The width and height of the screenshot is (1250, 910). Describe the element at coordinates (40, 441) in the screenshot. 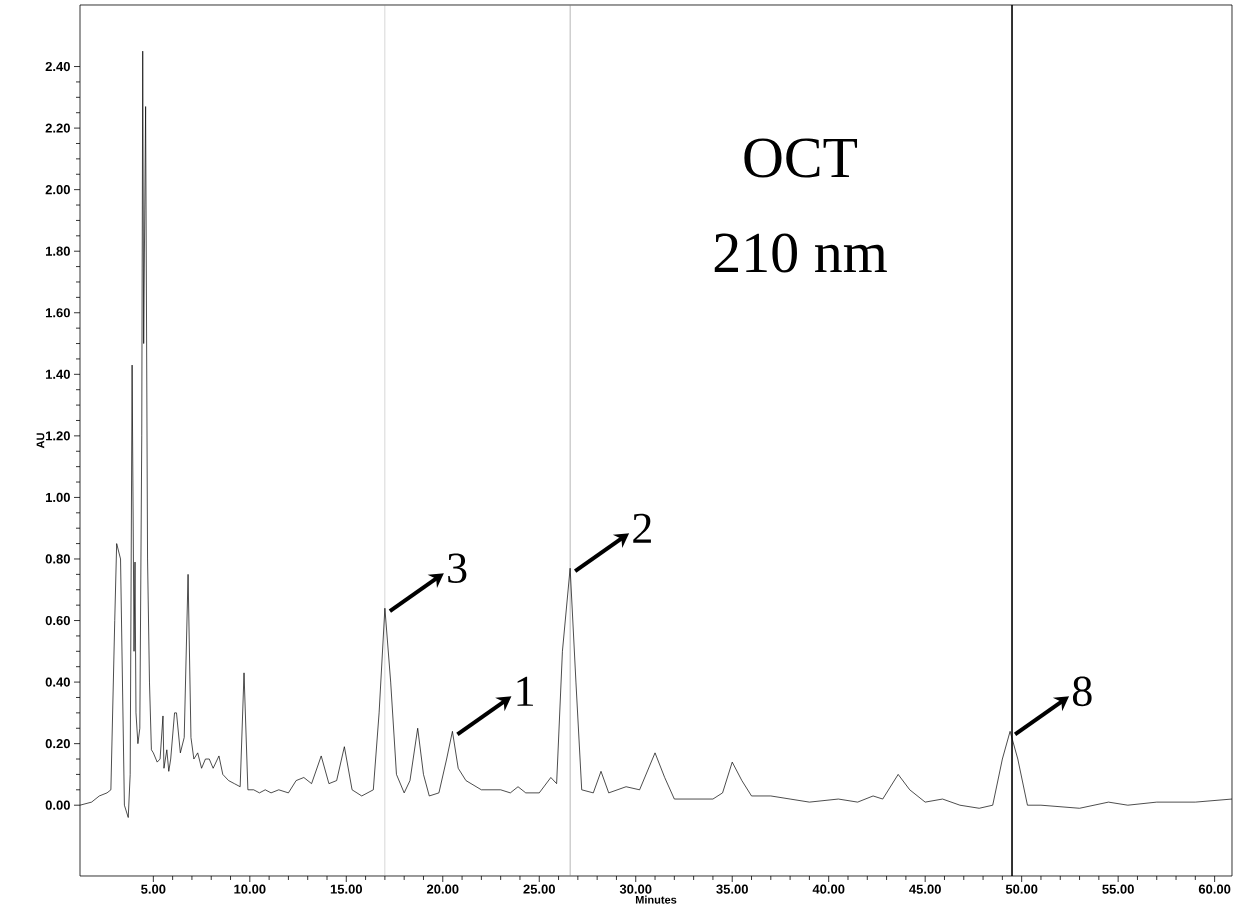

I see `y-axis-title: AU` at that location.